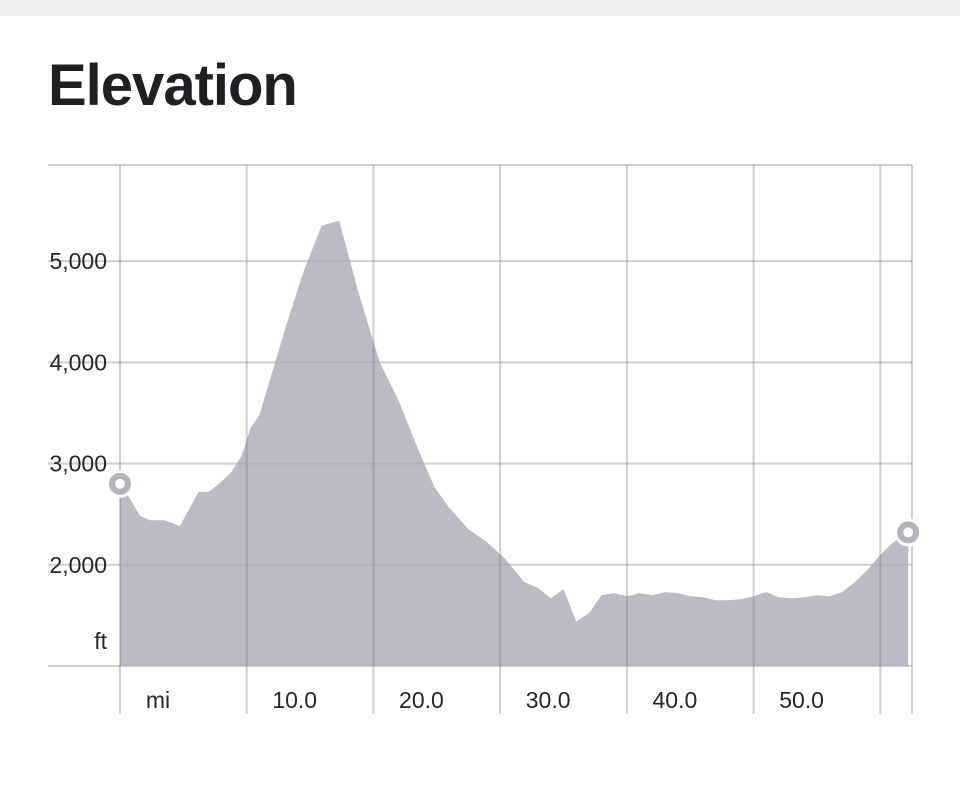 This screenshot has height=791, width=960. What do you see at coordinates (173, 85) in the screenshot?
I see `page-title: Elevation` at bounding box center [173, 85].